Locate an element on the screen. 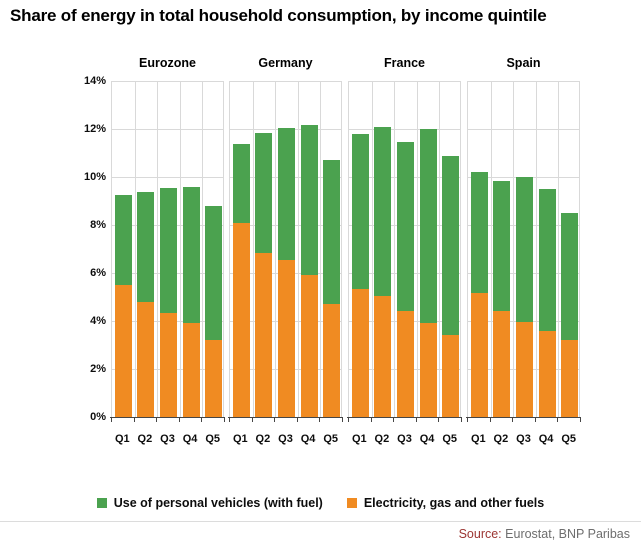 The image size is (641, 552). bar-segment-france-q3-electricity is located at coordinates (405, 364).